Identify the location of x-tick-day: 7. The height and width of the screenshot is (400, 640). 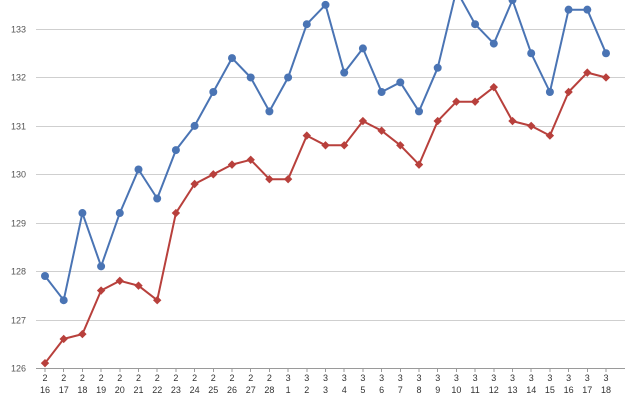
(400, 390).